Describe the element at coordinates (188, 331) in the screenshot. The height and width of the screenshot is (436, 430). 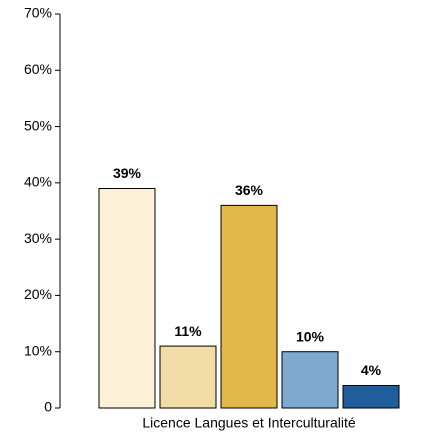
I see `value-label: 11%` at that location.